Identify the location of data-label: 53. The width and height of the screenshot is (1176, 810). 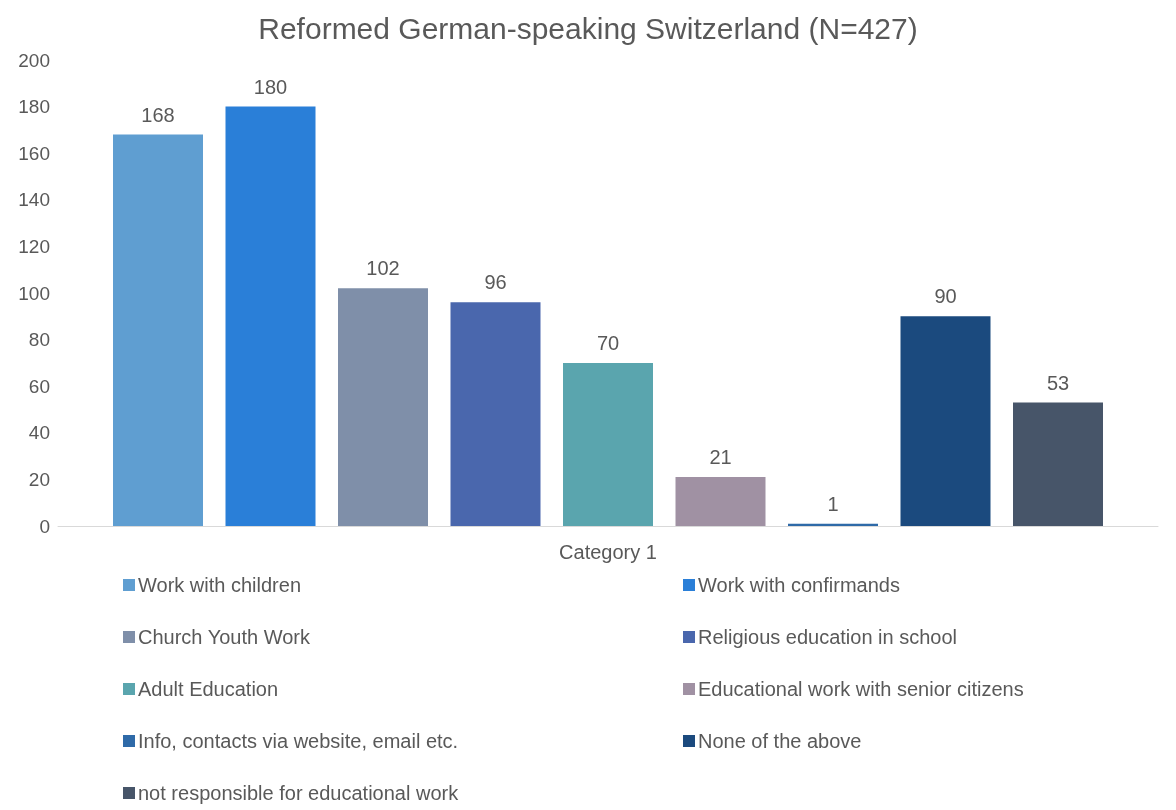
(1058, 382).